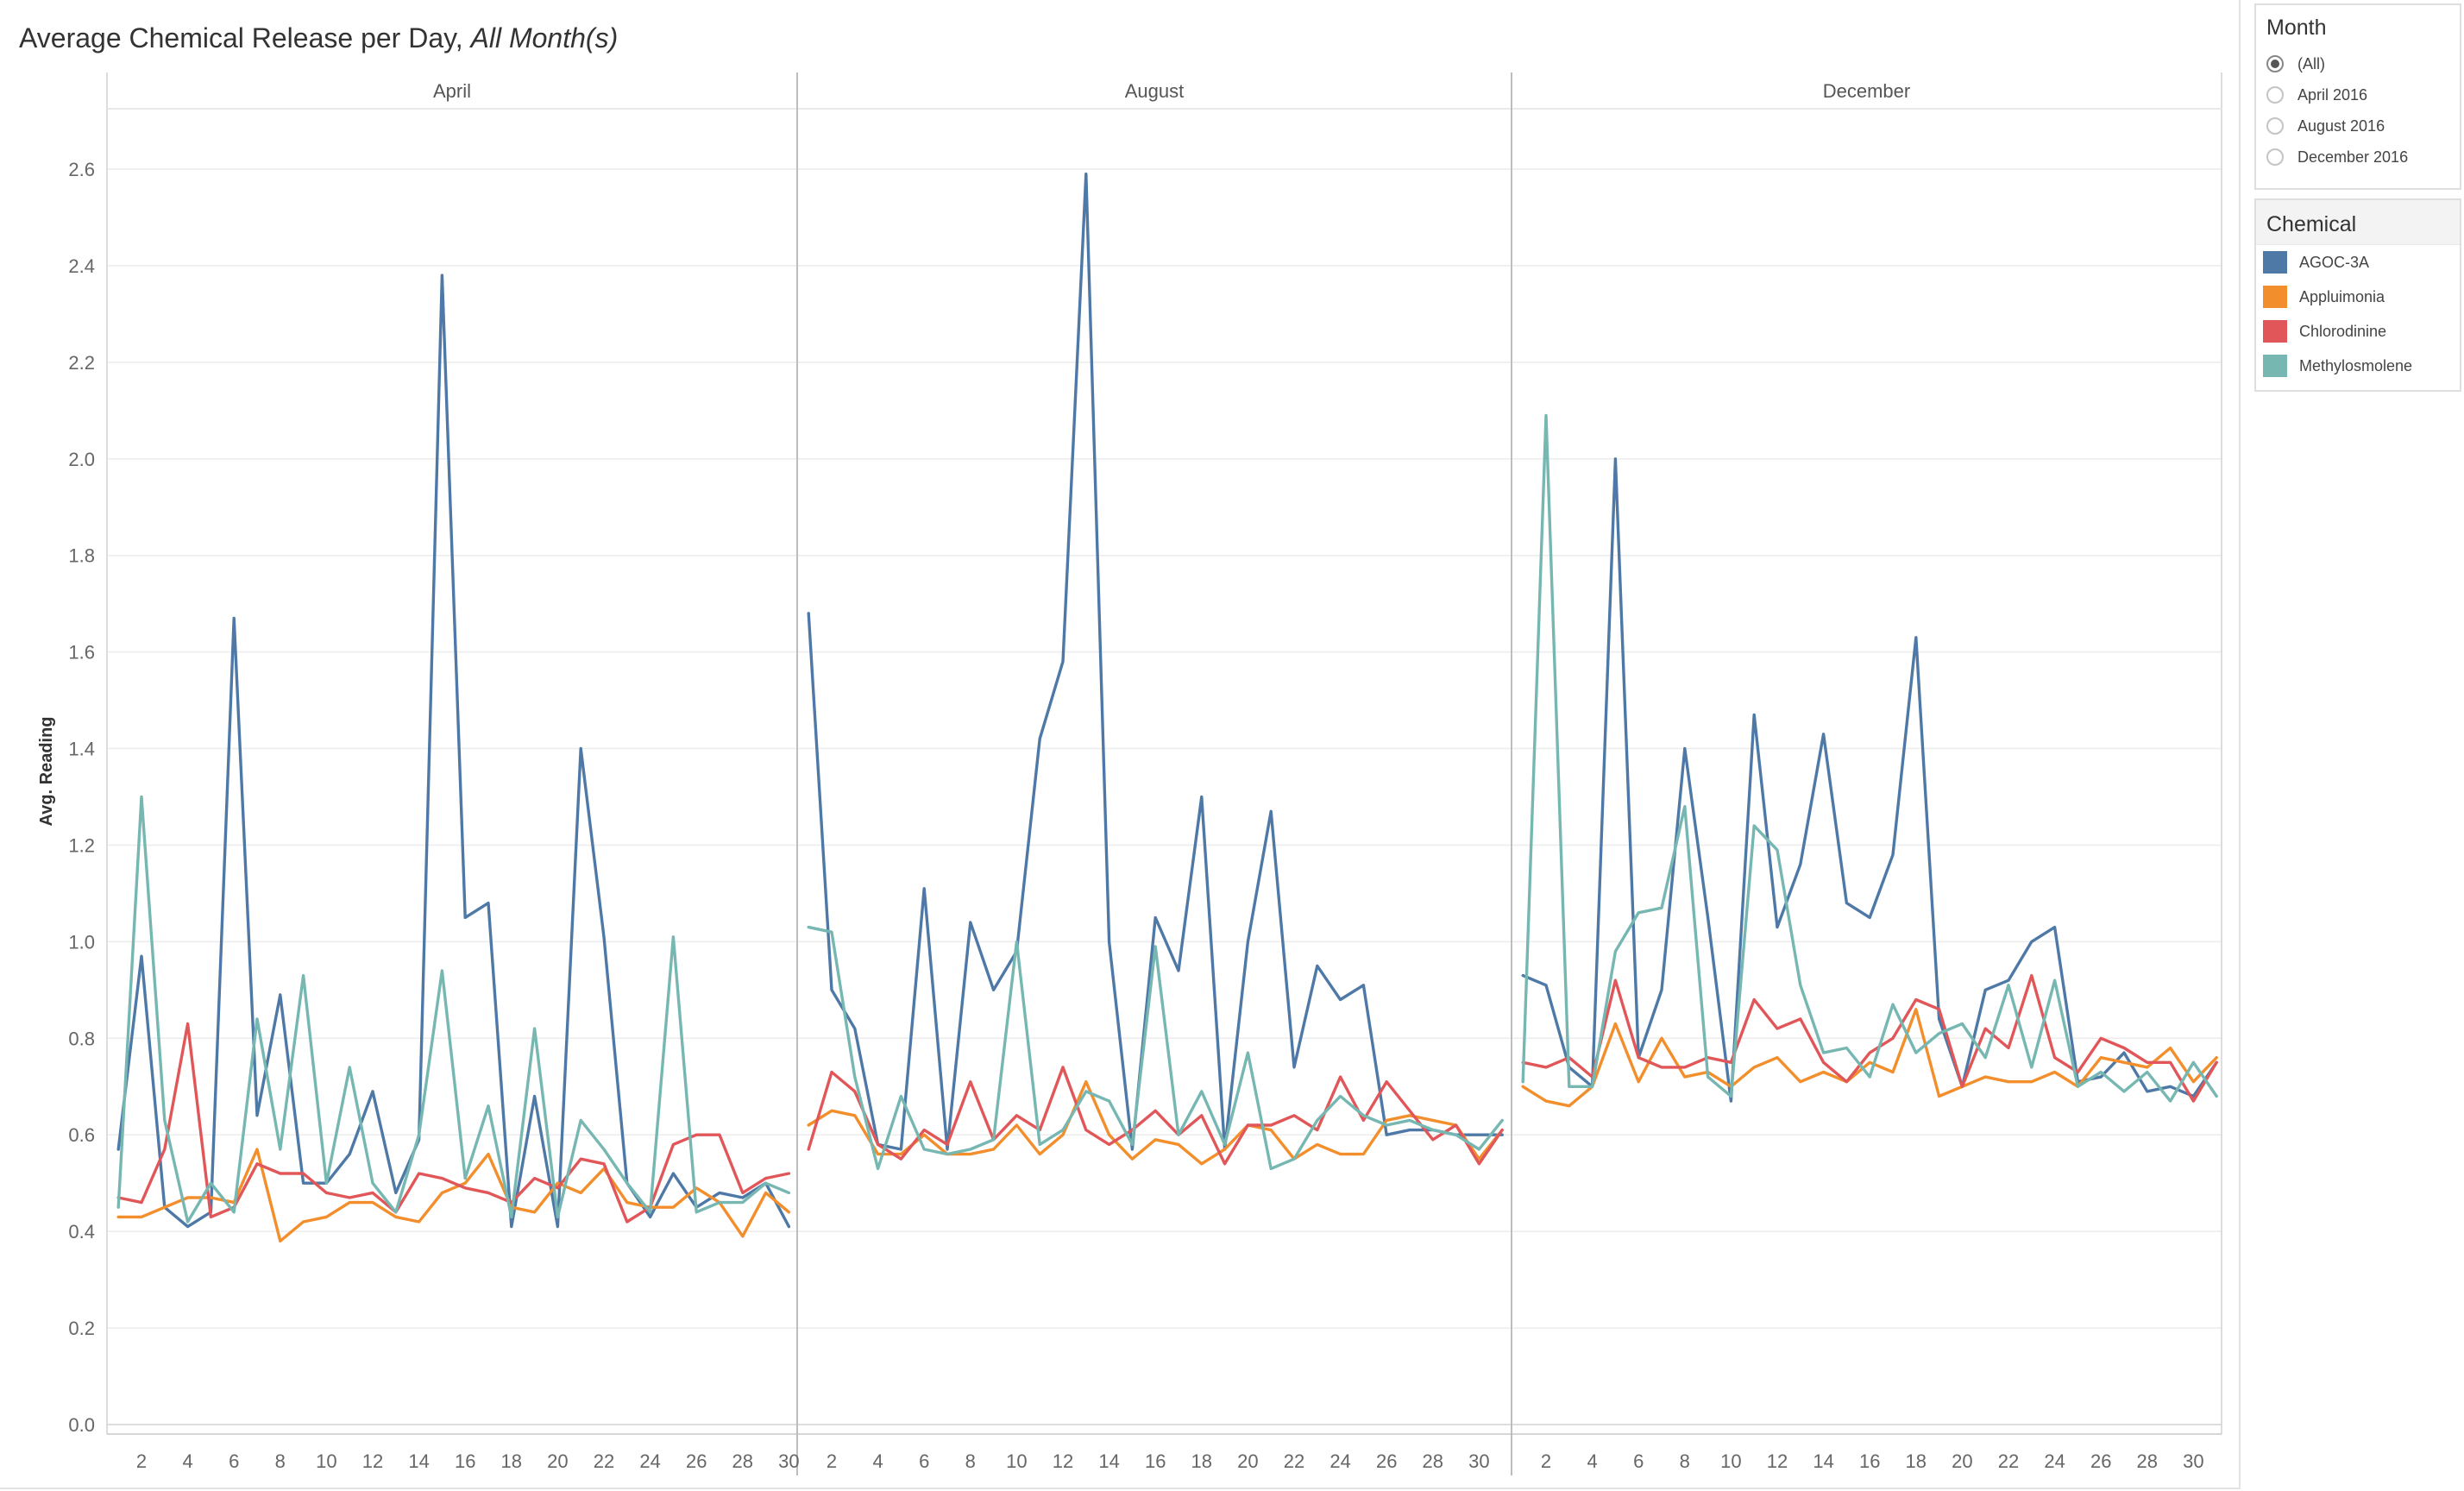 The image size is (2464, 1491). I want to click on month-option-label: August 2016, so click(2341, 126).